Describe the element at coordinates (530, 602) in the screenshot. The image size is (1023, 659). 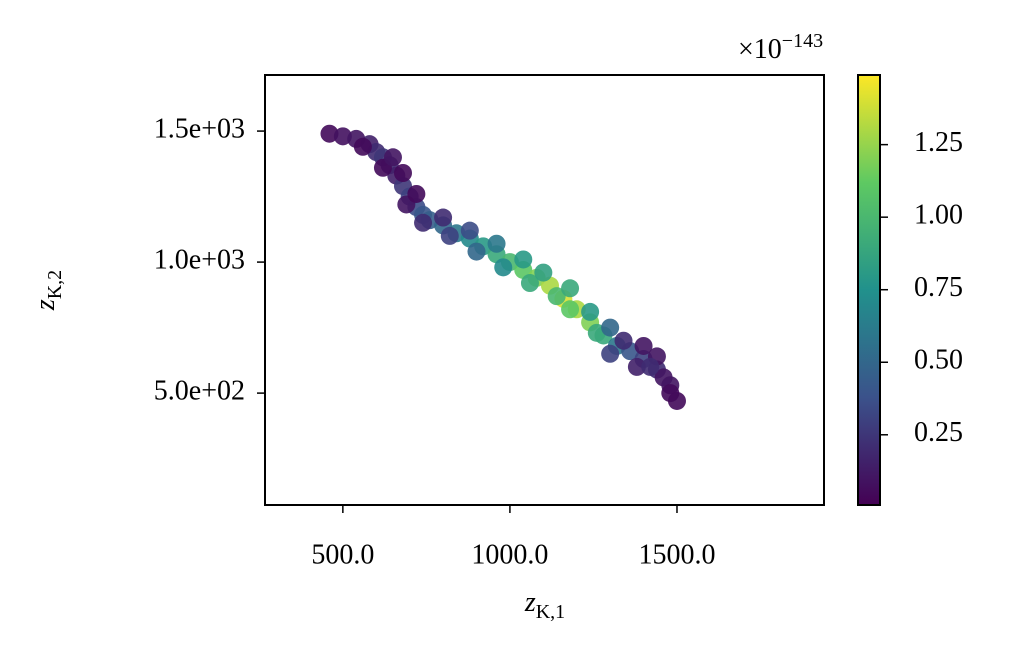
I see `x-label-base: z` at that location.